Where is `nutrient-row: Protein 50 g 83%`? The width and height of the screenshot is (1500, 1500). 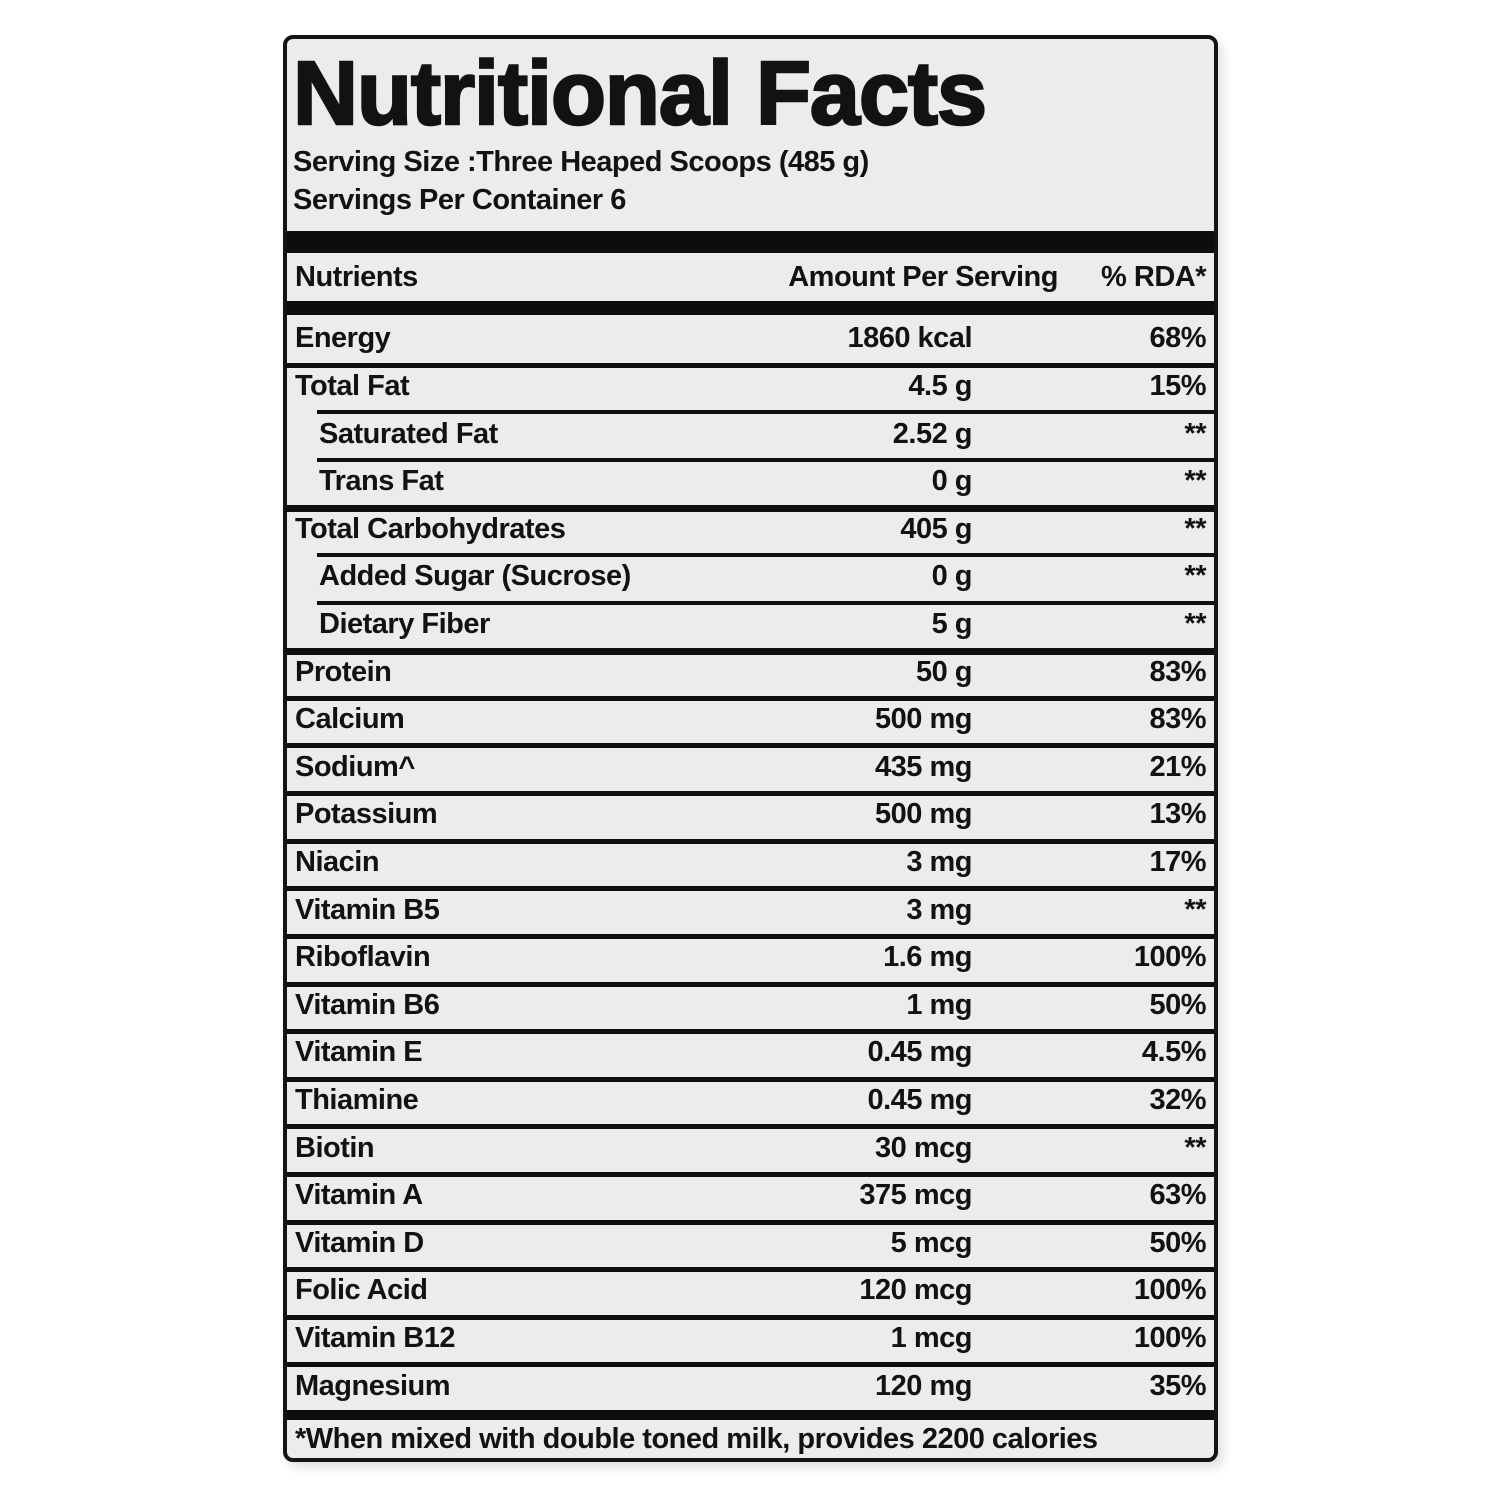
nutrient-row: Protein 50 g 83% is located at coordinates (750, 672).